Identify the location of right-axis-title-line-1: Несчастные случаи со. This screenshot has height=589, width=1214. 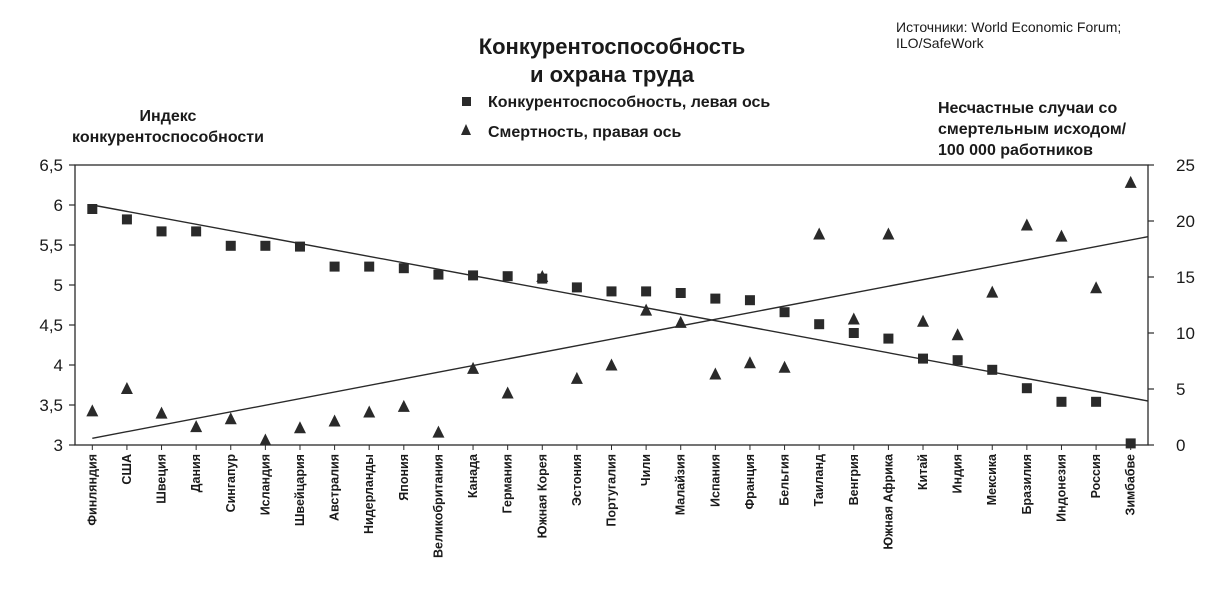
(1027, 108).